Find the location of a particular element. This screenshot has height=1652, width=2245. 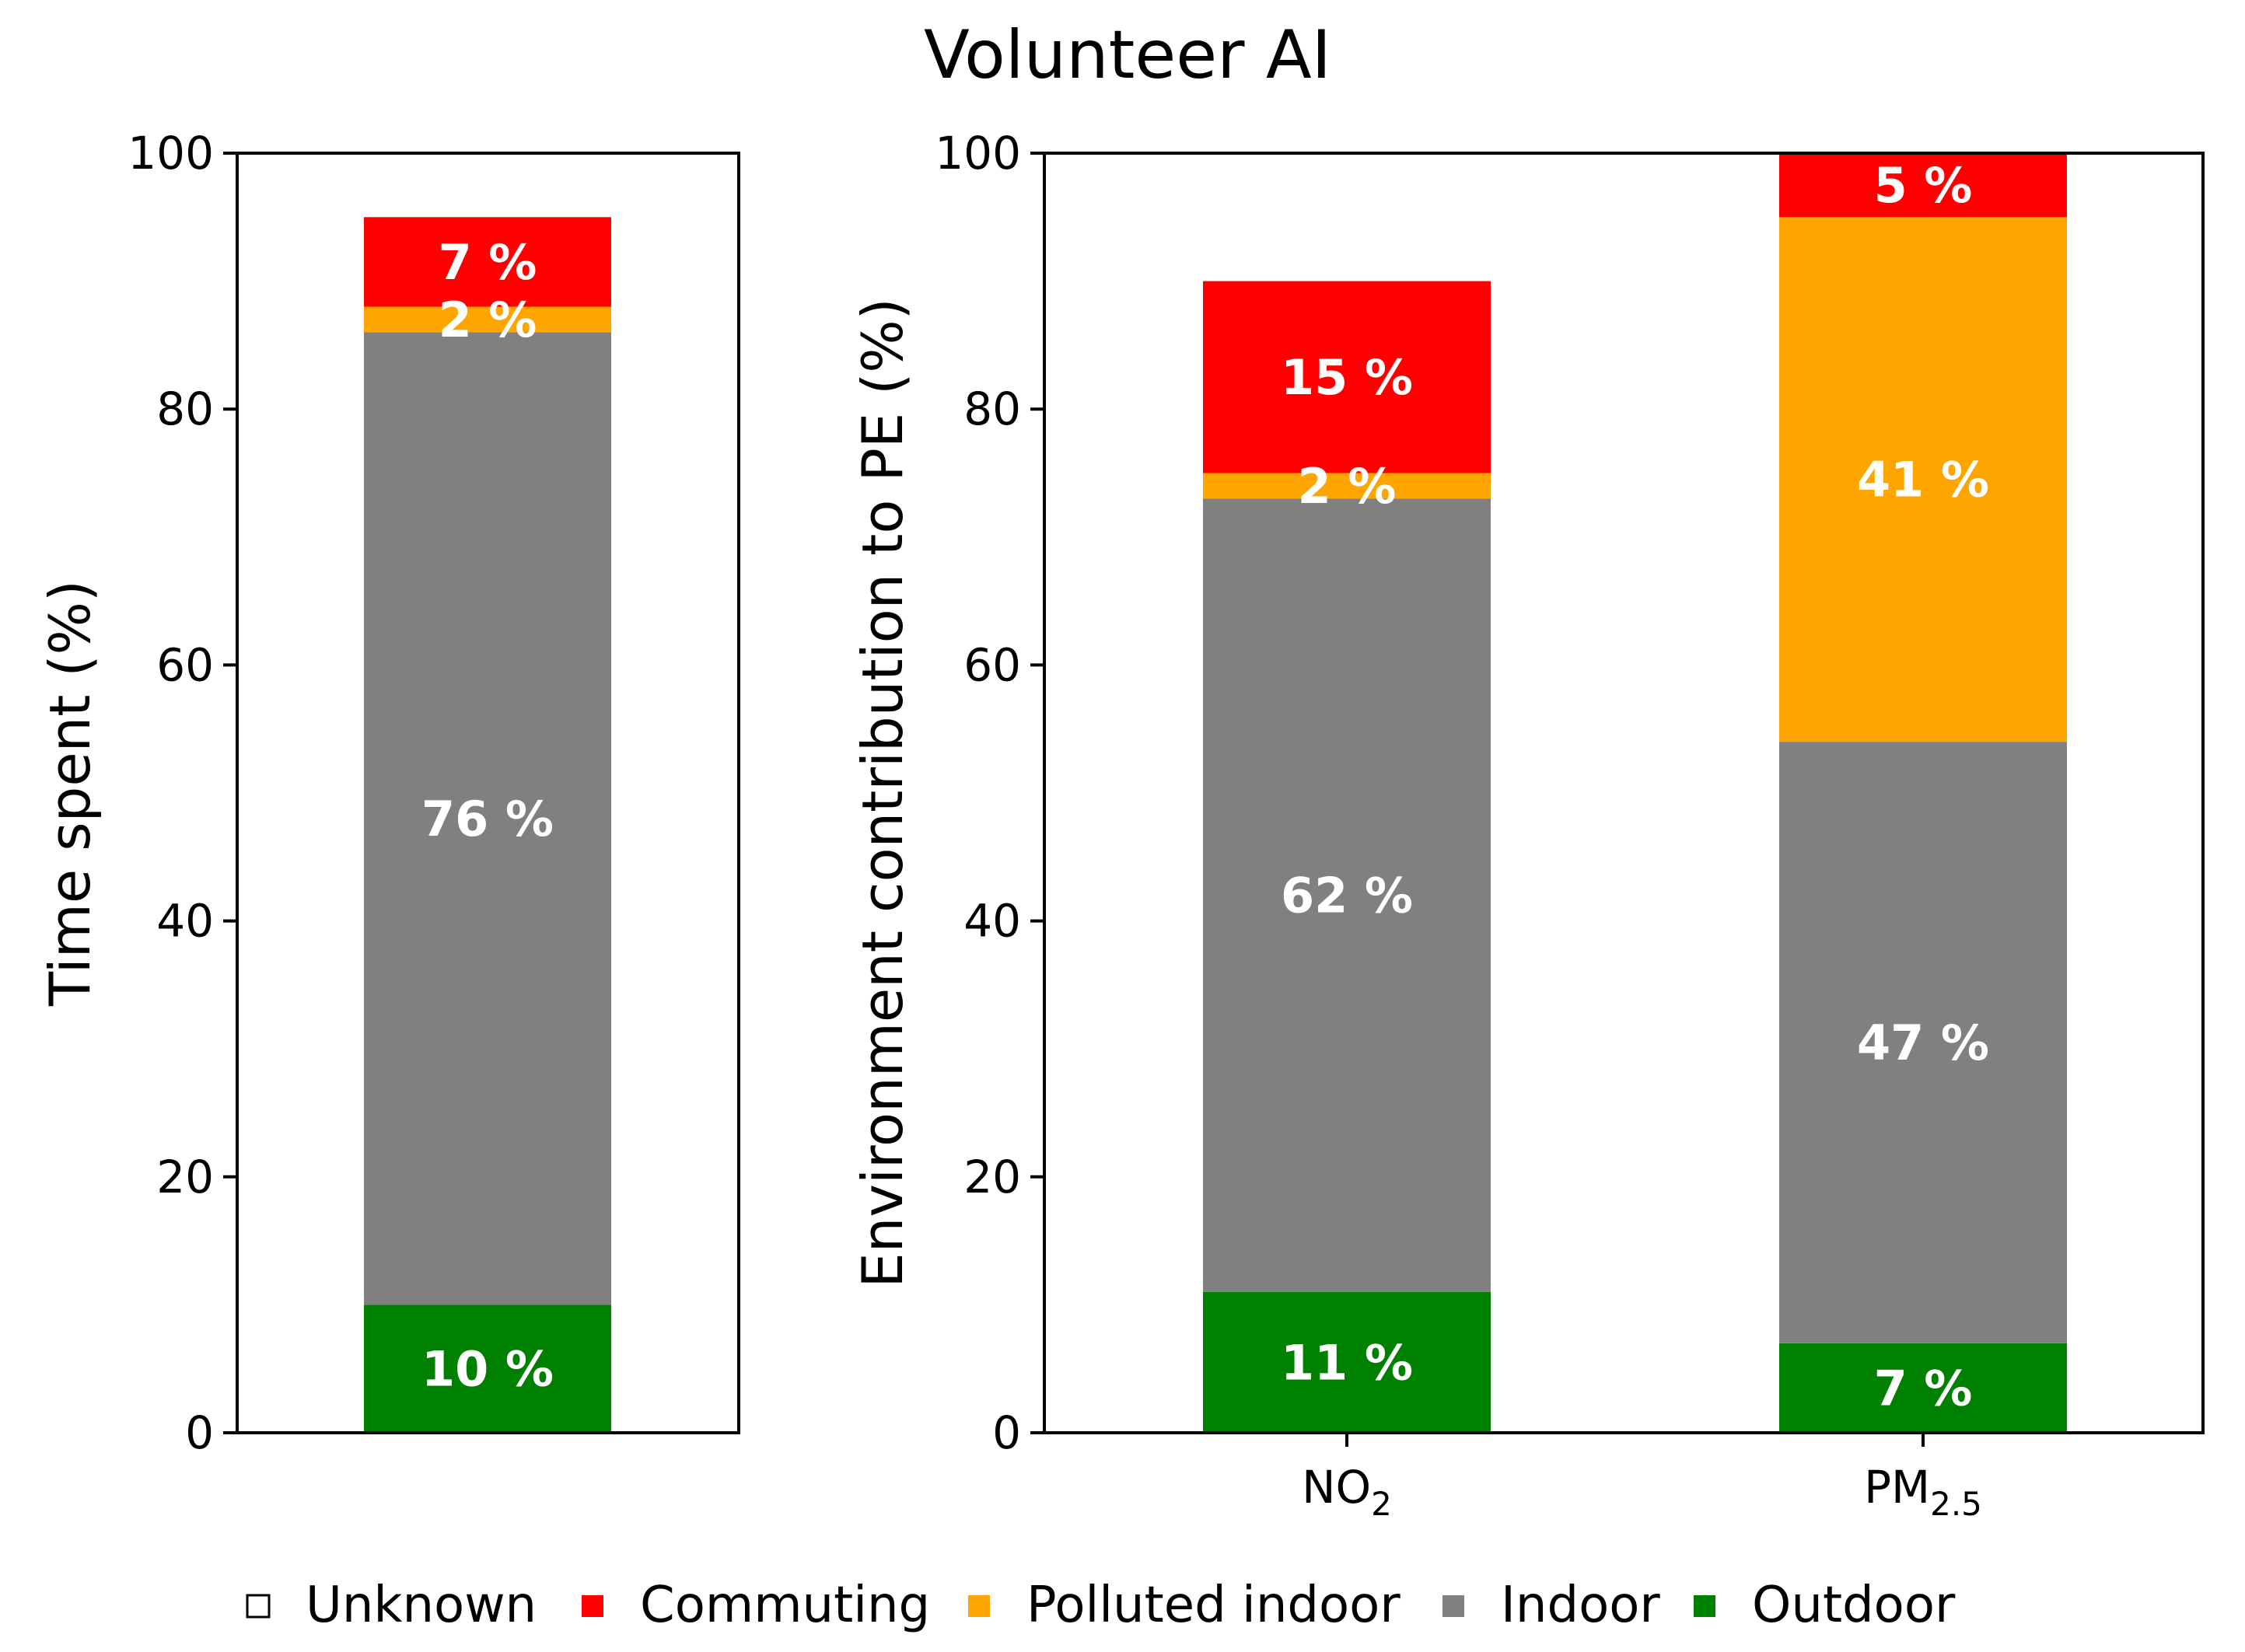

bar-value-label: 5 % is located at coordinates (1923, 185).